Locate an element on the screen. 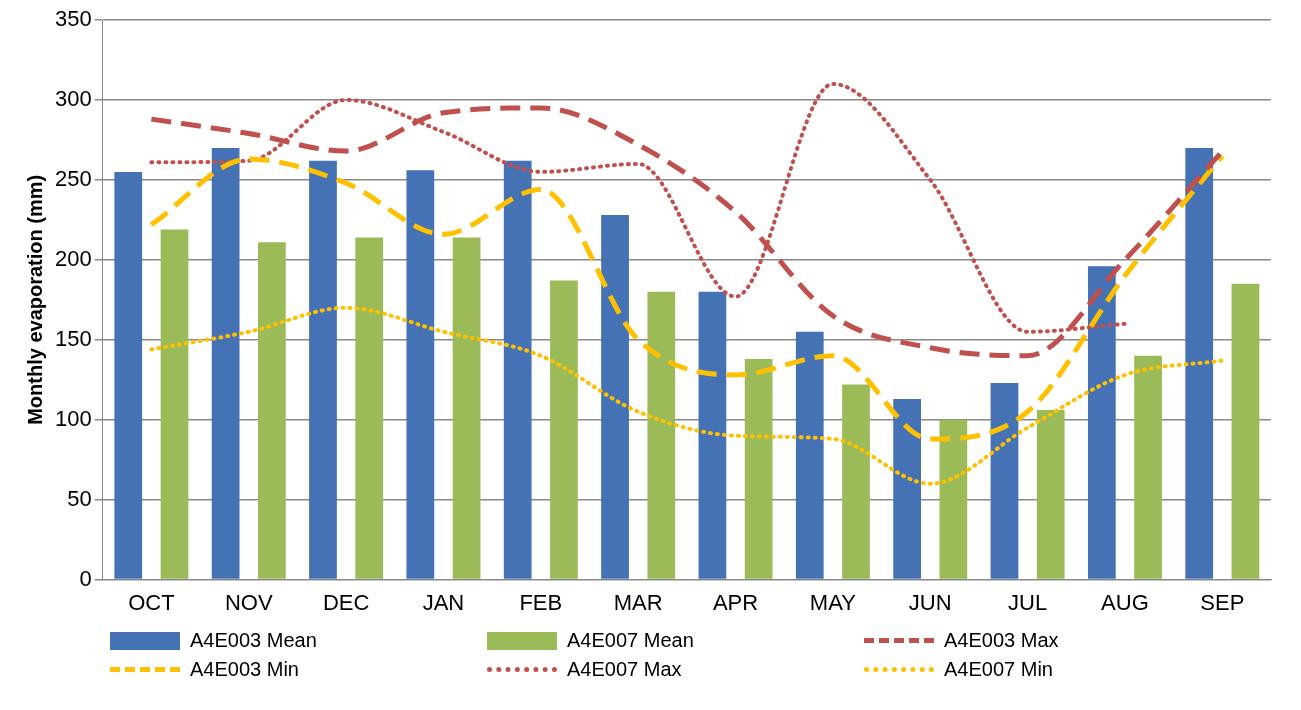 The height and width of the screenshot is (710, 1301). x-tick-label: JUL is located at coordinates (1028, 602).